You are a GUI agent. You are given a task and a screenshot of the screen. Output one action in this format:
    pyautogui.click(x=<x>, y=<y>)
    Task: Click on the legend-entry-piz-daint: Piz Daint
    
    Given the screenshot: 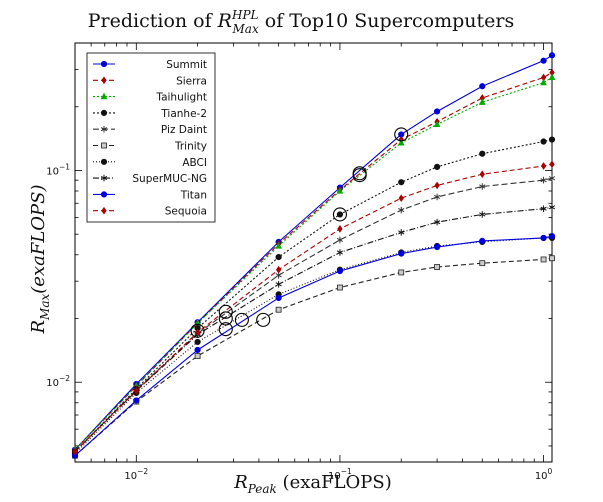 What is the action you would take?
    pyautogui.click(x=150, y=130)
    